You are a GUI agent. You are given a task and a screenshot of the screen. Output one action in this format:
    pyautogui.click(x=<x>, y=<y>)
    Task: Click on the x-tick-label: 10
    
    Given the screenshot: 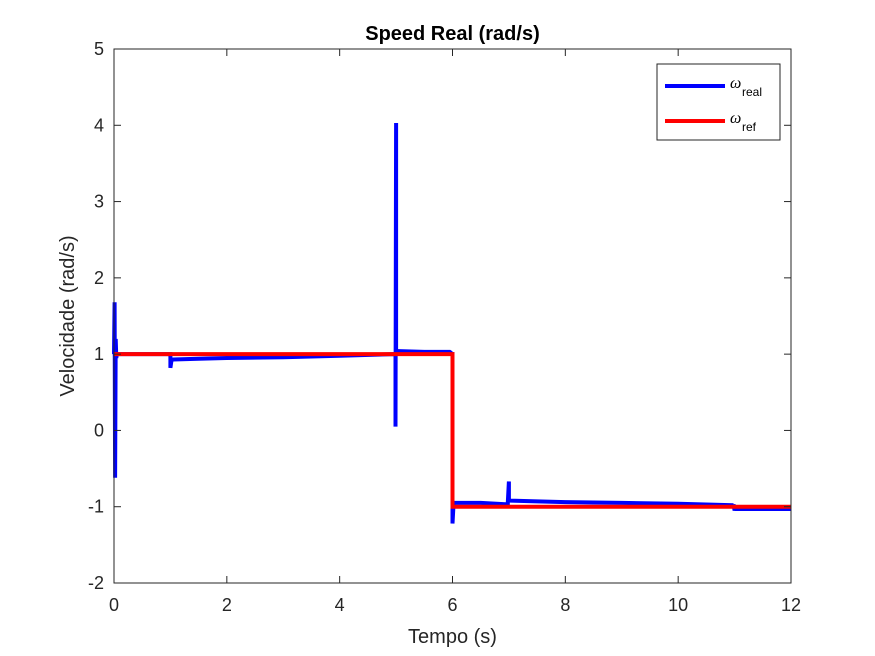 What is the action you would take?
    pyautogui.click(x=678, y=605)
    